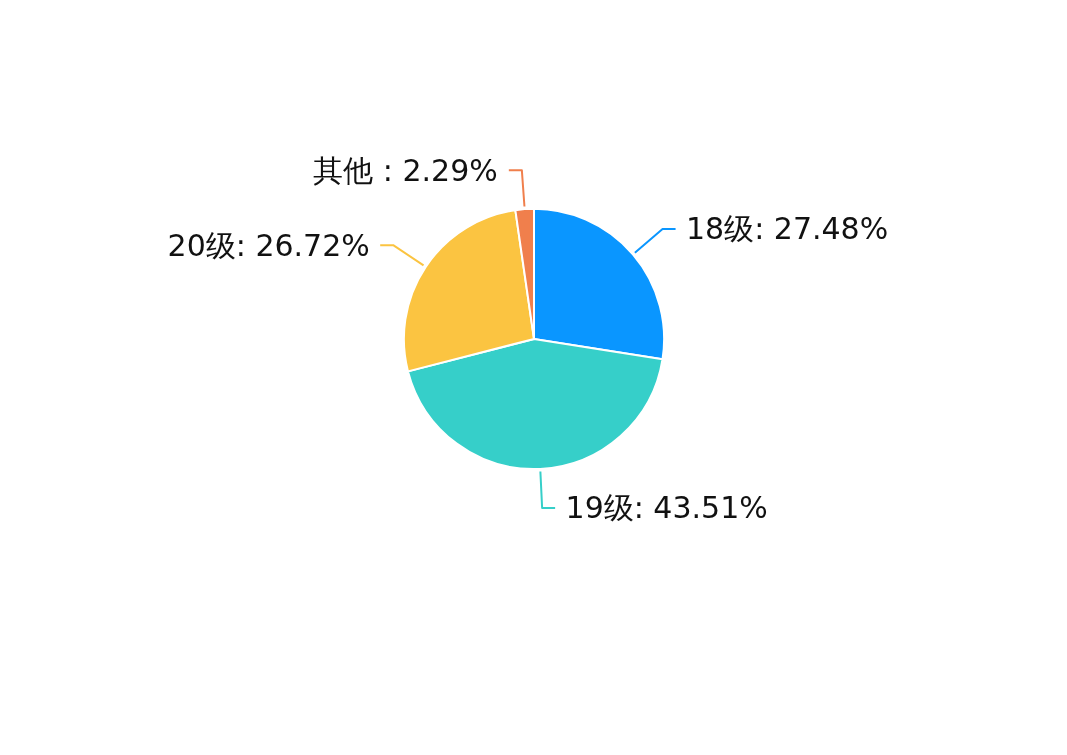 The height and width of the screenshot is (755, 1067). Describe the element at coordinates (787, 229) in the screenshot. I see `slice-label: 18级: 27.48%` at that location.